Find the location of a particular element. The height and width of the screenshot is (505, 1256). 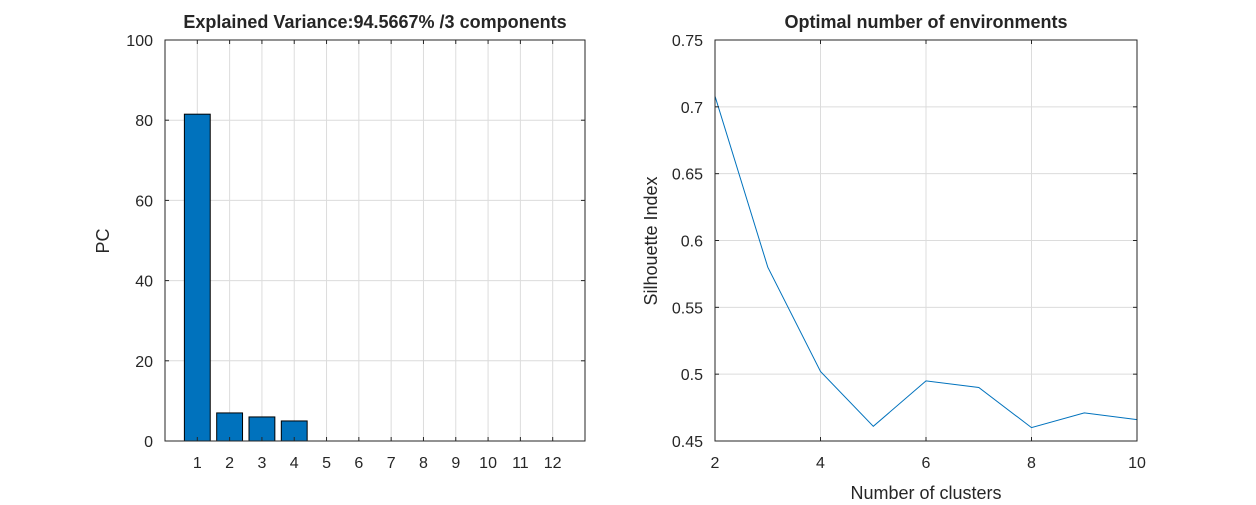

bar-chart-xtick-label: 8 is located at coordinates (423, 463).